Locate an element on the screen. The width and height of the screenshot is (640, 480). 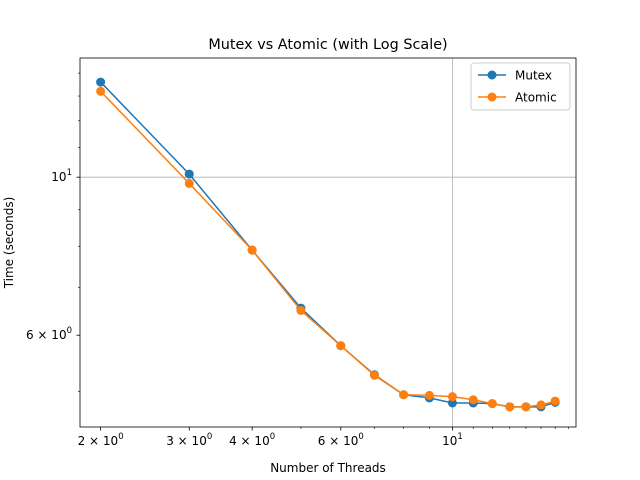
y-tick-label: 6 × 100 is located at coordinates (49, 334).